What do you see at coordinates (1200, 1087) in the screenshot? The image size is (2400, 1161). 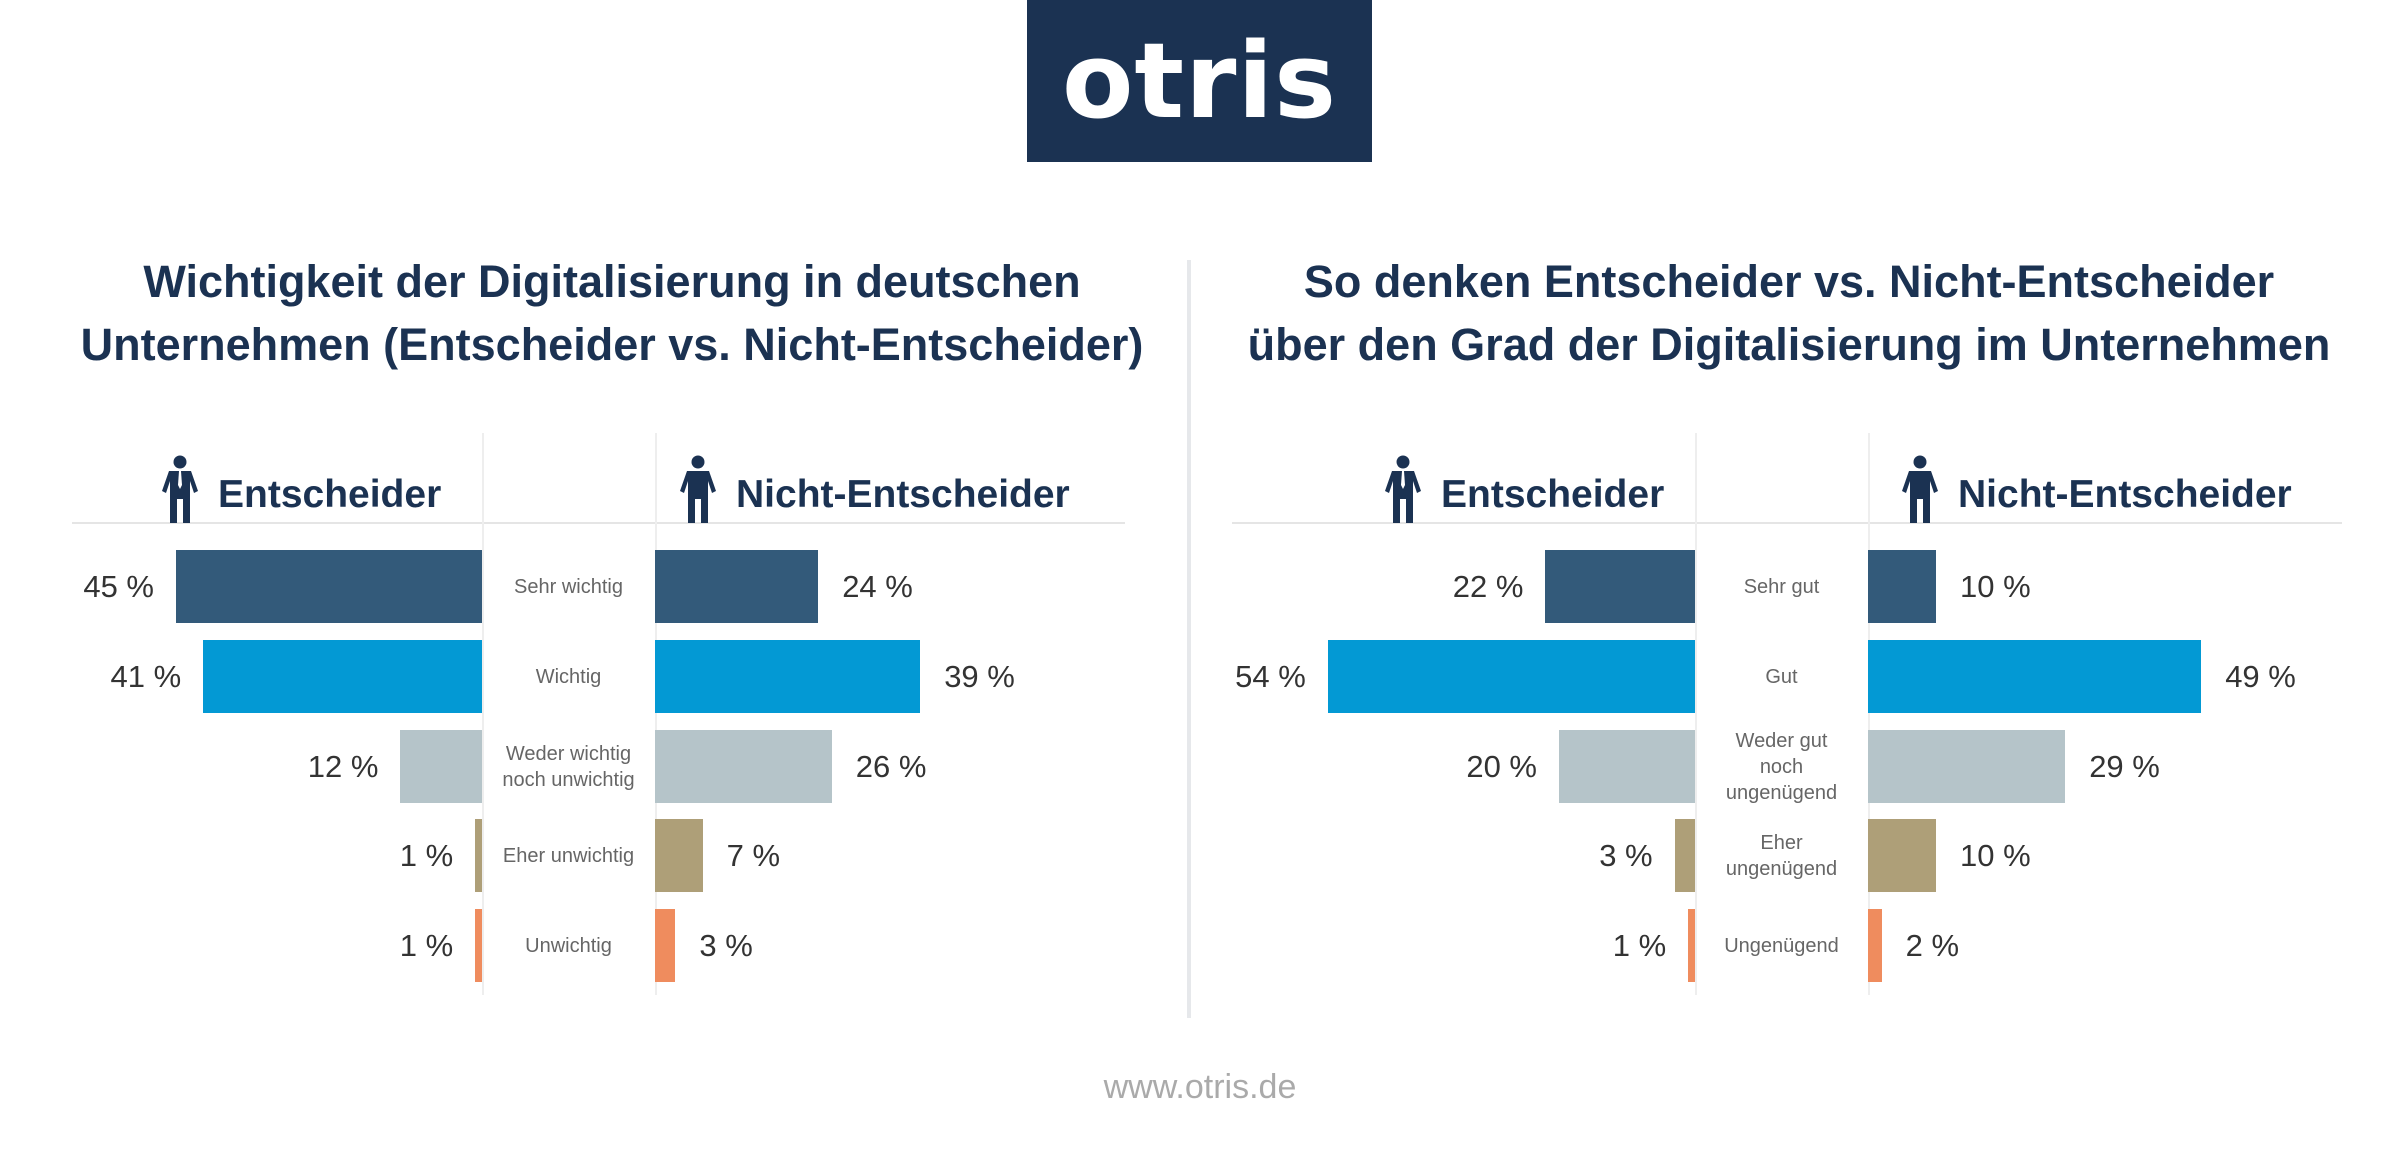 I see `footer-url: www.otris.de` at bounding box center [1200, 1087].